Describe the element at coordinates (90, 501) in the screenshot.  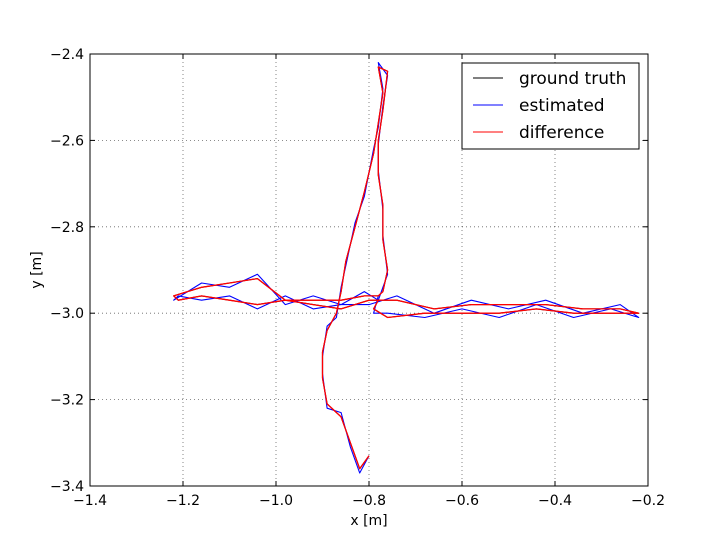
I see `x-tick-label: −1.4` at that location.